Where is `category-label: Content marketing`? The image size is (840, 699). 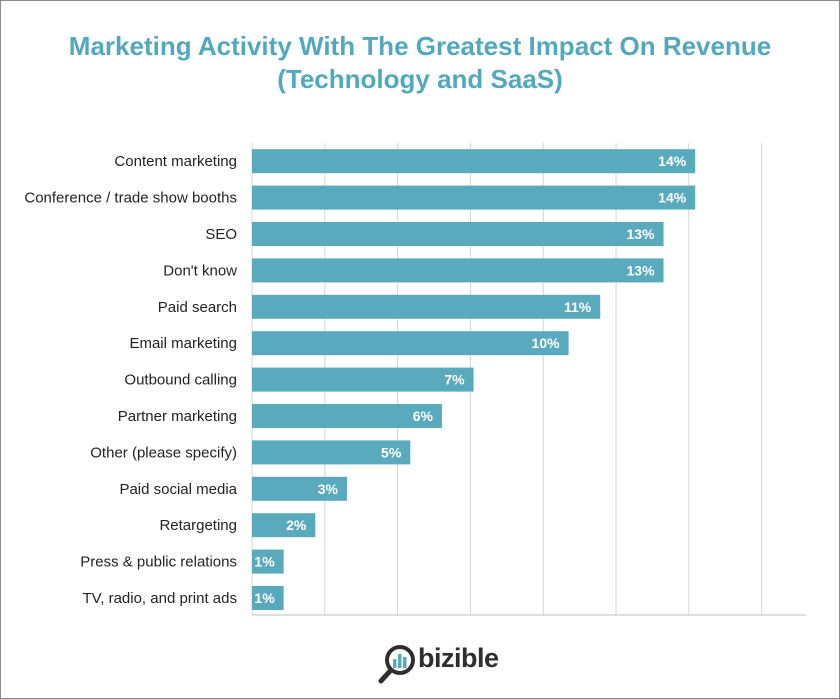
category-label: Content marketing is located at coordinates (175, 161).